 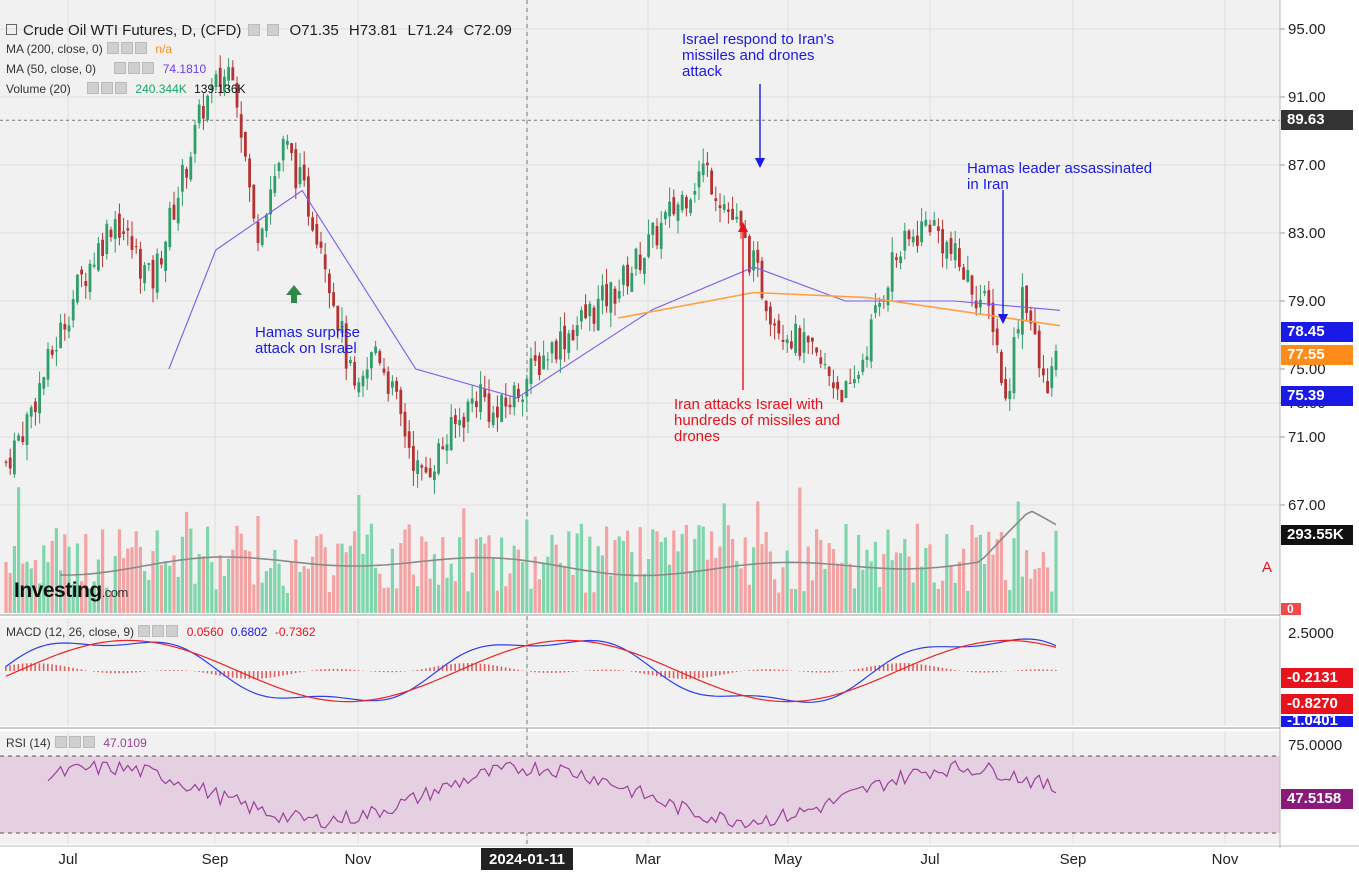 I want to click on rsi-legend: RSI (14) 47.0109, so click(x=76, y=743).